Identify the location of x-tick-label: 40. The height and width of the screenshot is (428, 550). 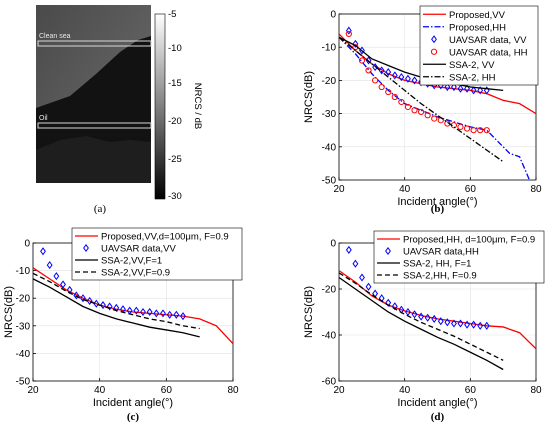
(100, 390).